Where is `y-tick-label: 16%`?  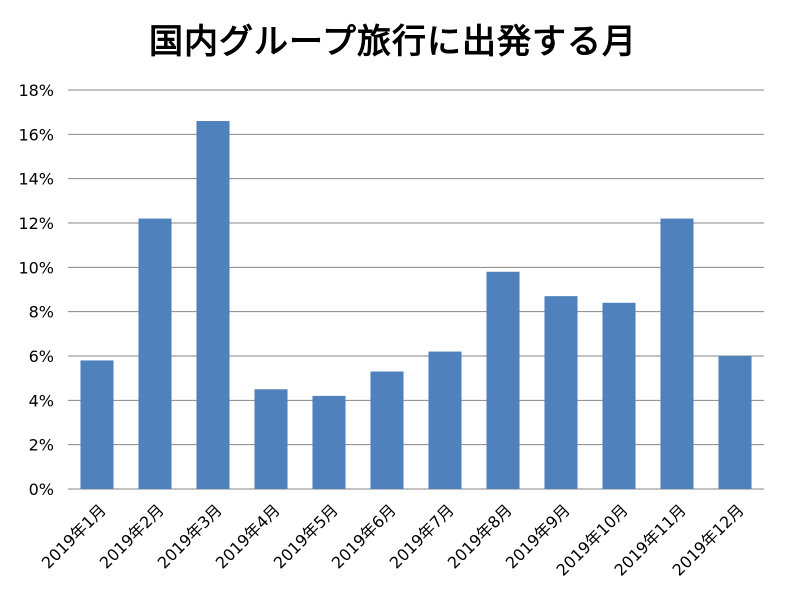 y-tick-label: 16% is located at coordinates (36, 134).